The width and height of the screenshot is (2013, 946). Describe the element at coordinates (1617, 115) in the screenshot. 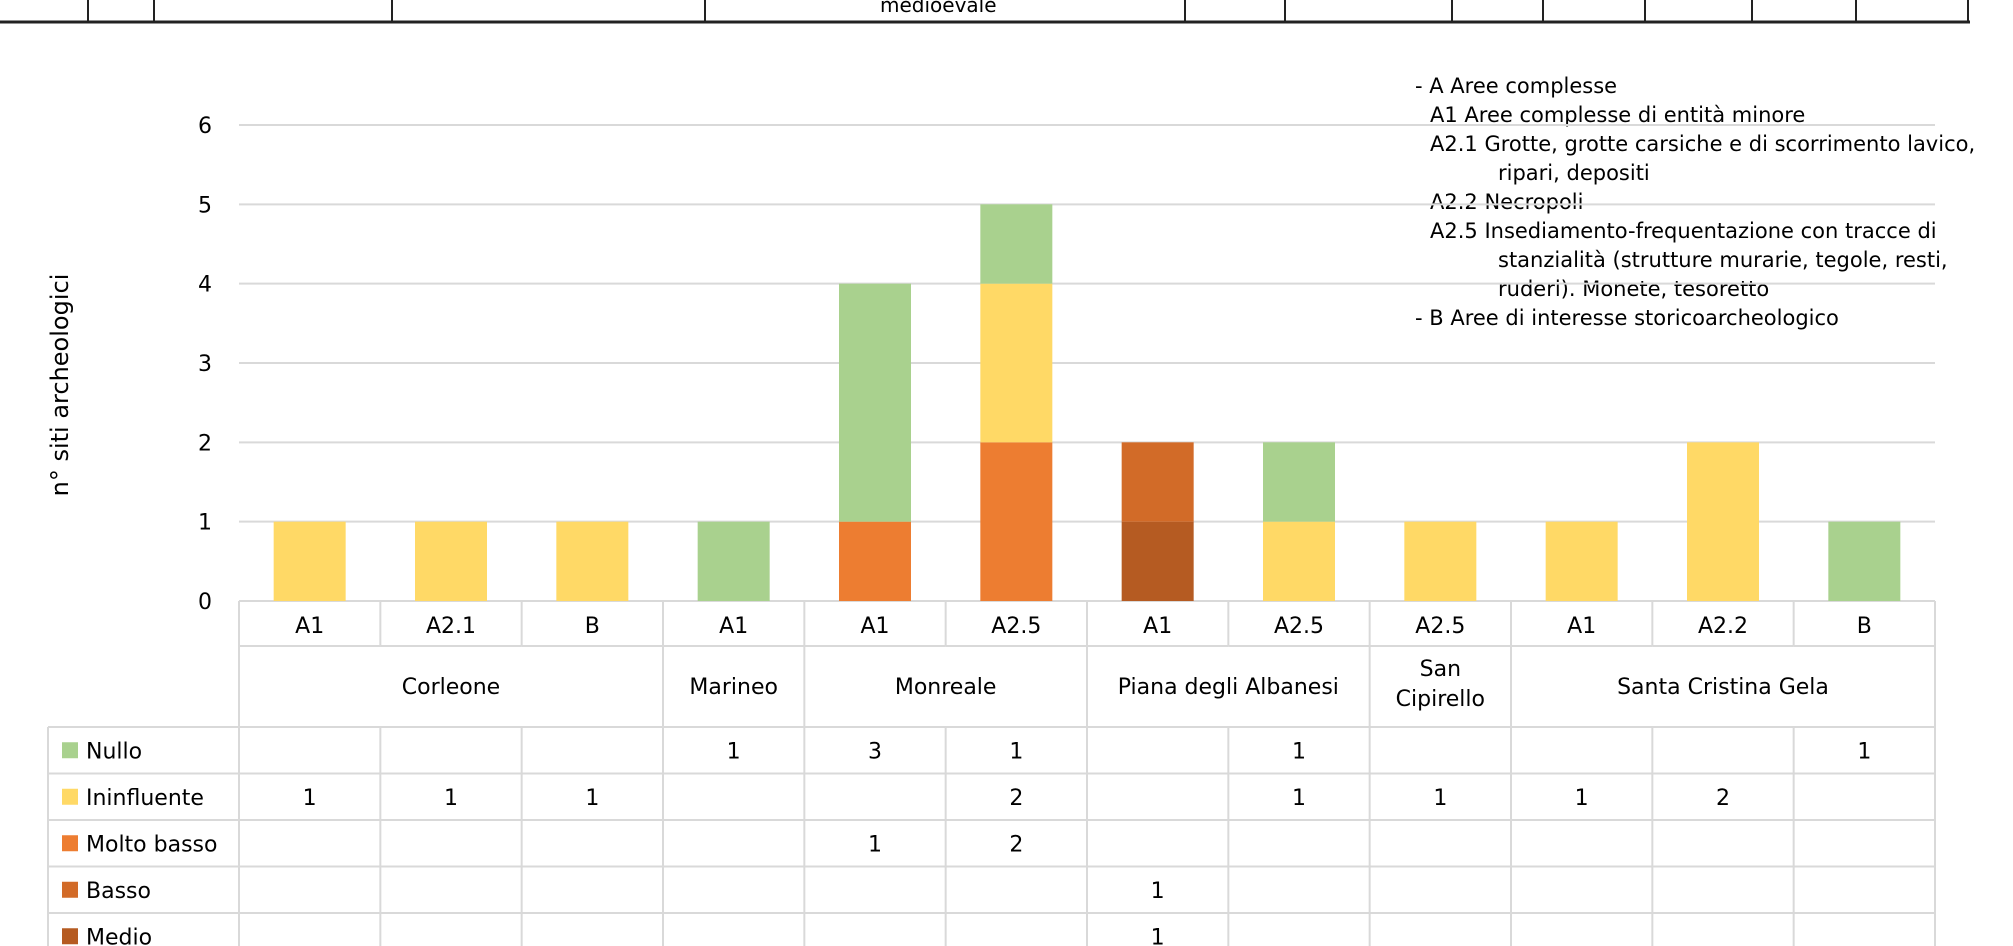

I see `note-line: A1 Aree complesse di entità minore` at that location.